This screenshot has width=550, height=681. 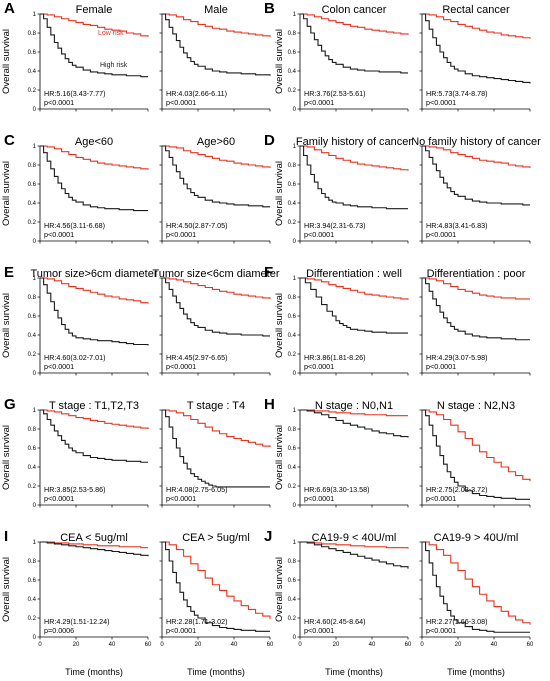 I want to click on hazard-ratio: HR:5.73(3.74-8.78), so click(x=457, y=93).